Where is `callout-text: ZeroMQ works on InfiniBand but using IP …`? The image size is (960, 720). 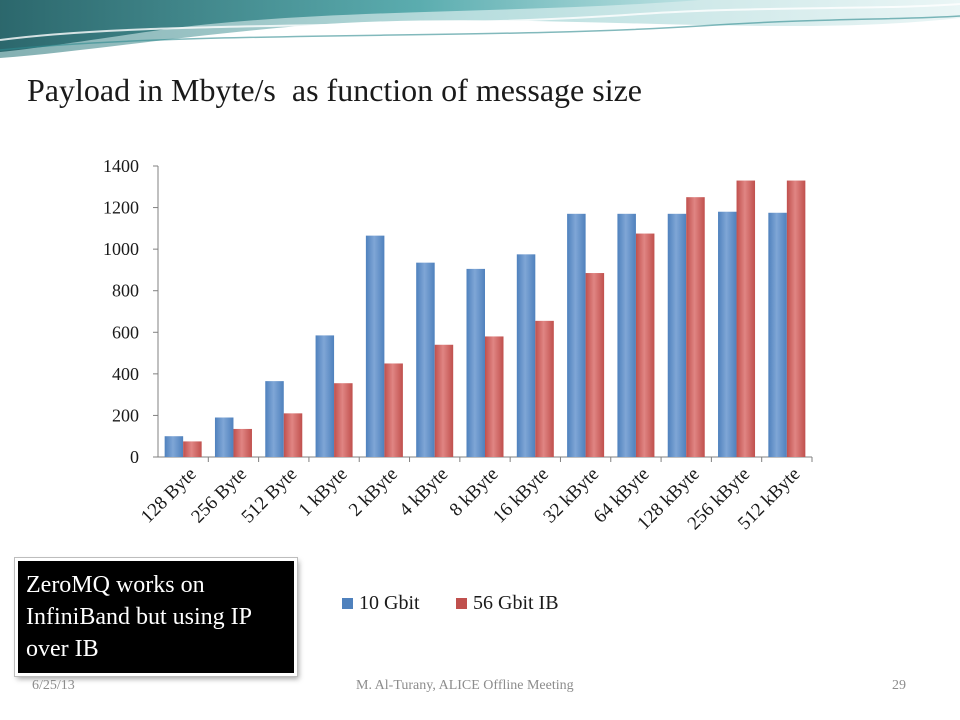
callout-text: ZeroMQ works on InfiniBand but using IP … is located at coordinates (139, 617).